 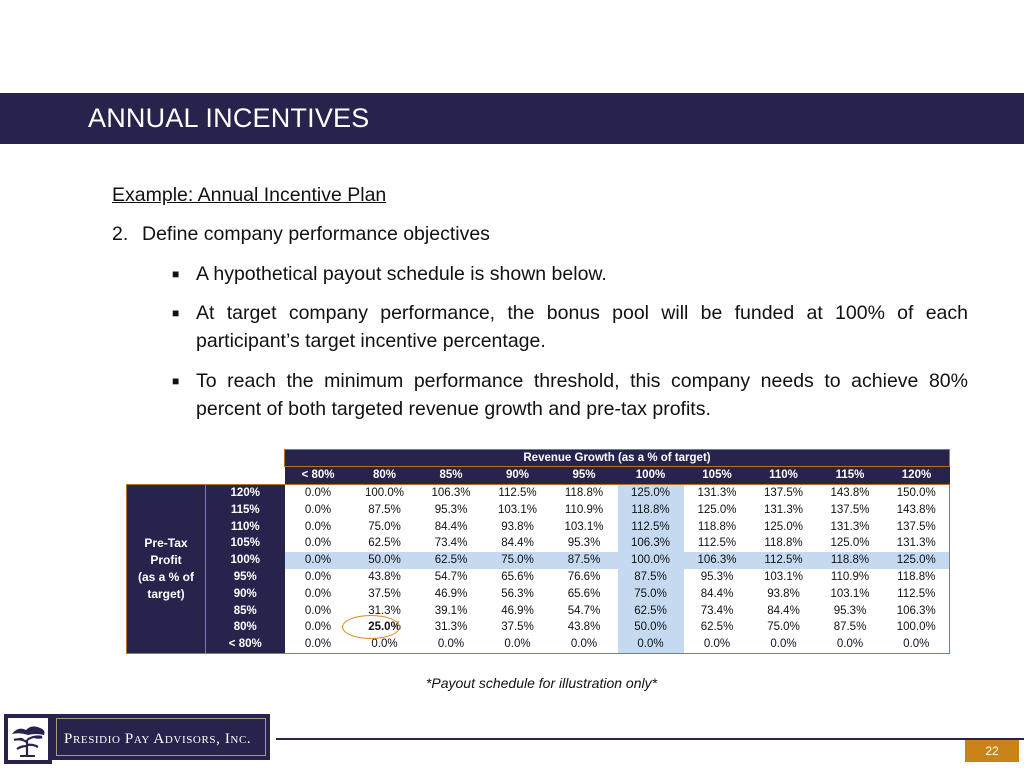 I want to click on table-cell: 31.3%, so click(x=384, y=610).